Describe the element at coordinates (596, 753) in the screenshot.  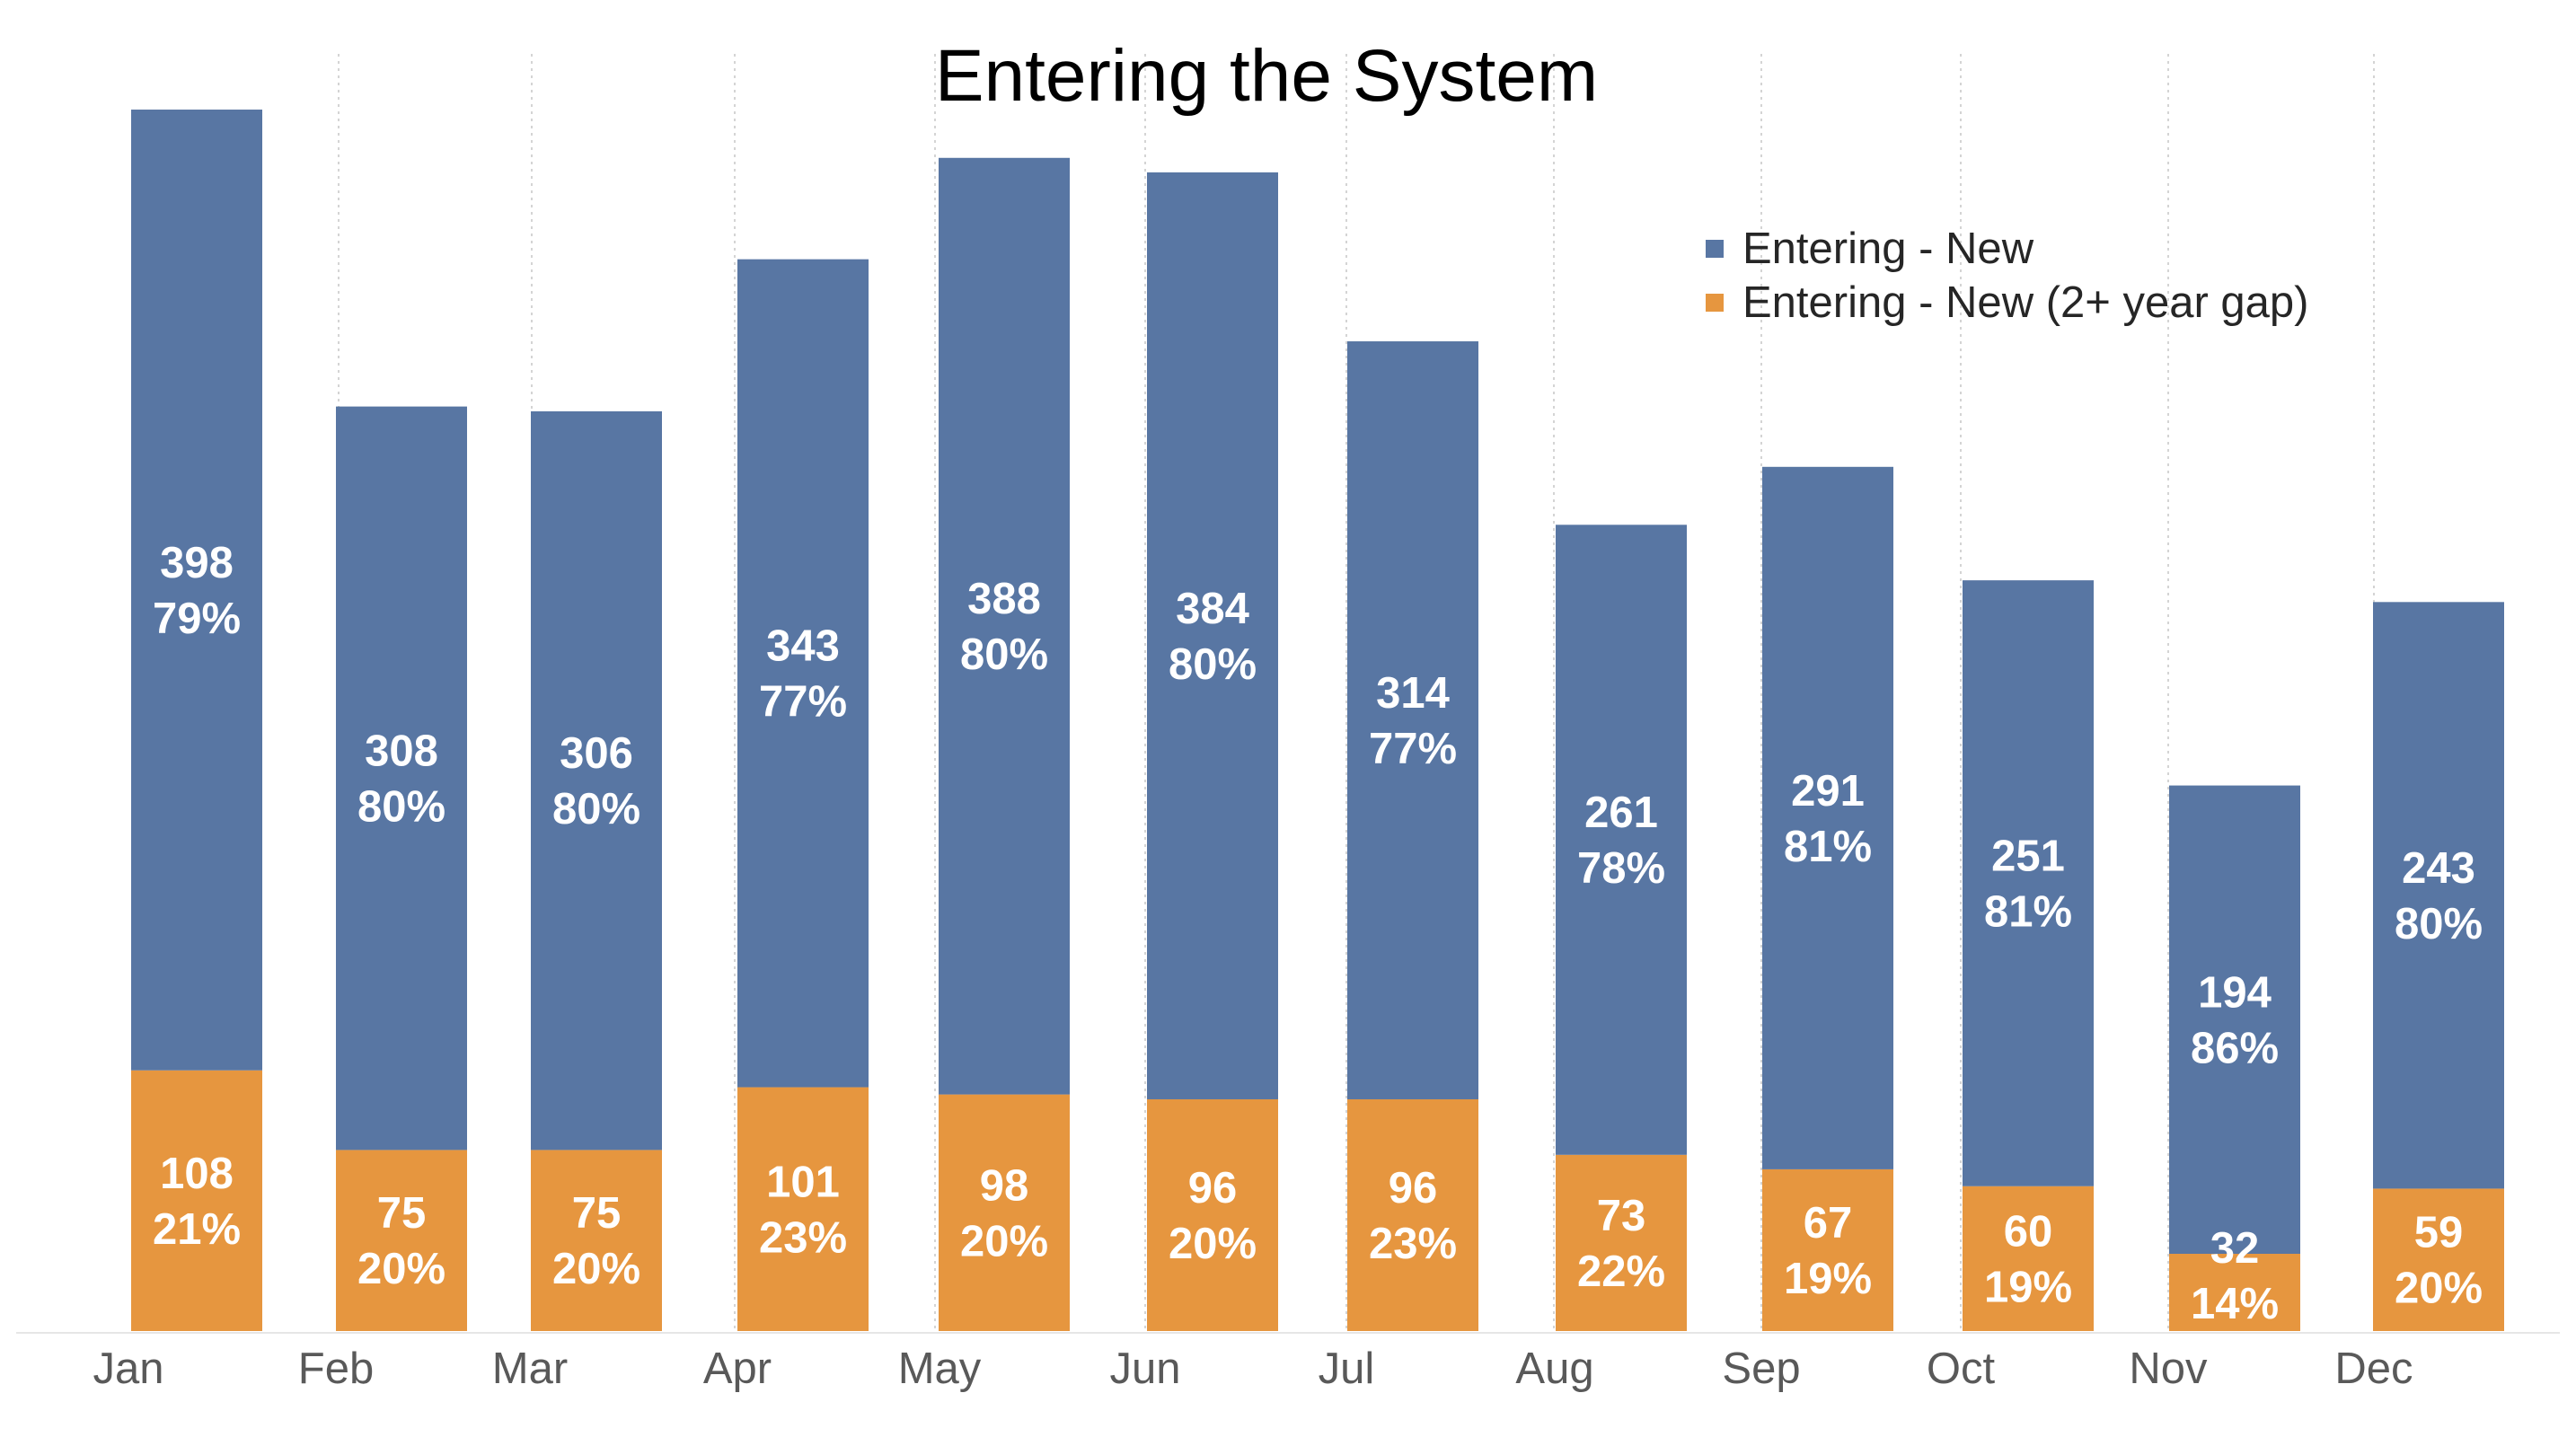
I see `value-label-new-mar: 306` at that location.